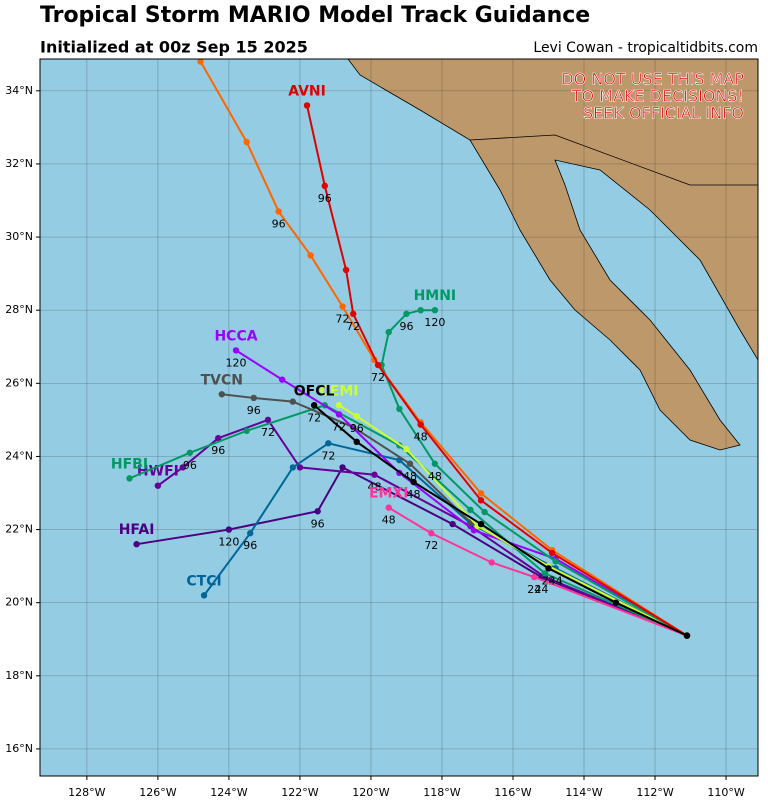  Describe the element at coordinates (157, 792) in the screenshot. I see `x-tick-label: 126°W` at that location.